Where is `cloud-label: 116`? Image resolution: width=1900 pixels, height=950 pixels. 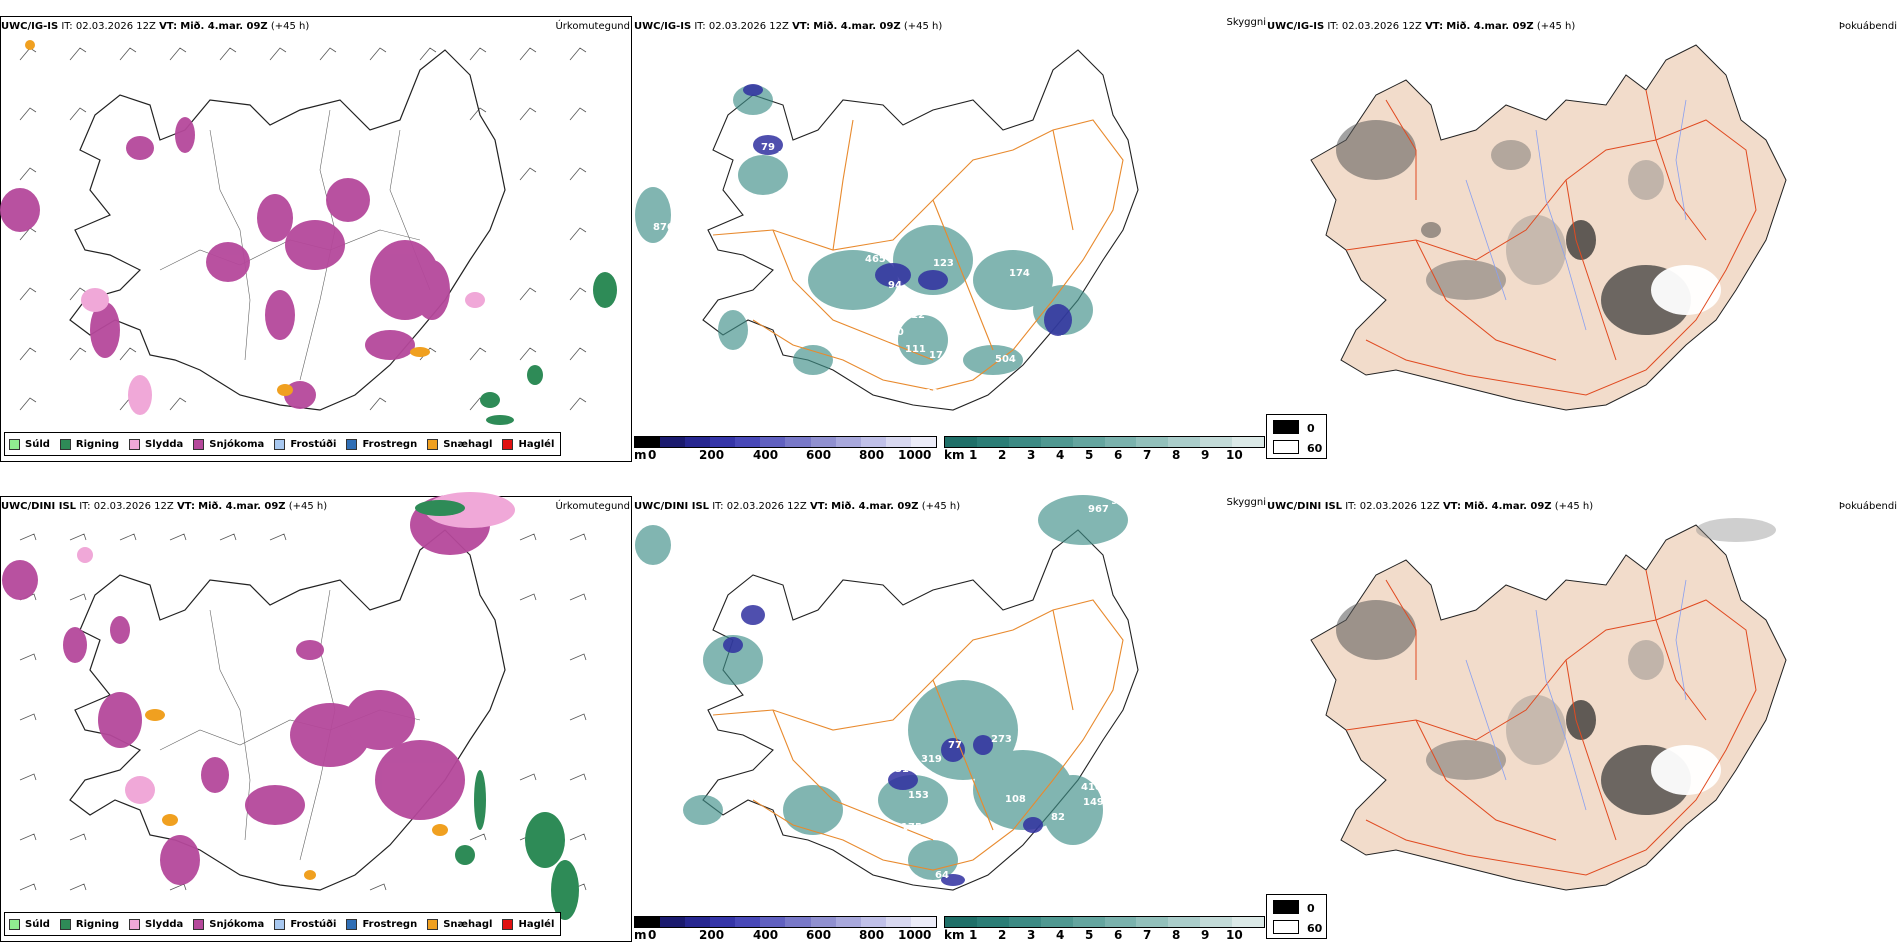
cloud-label: 116 is located at coordinates (935, 393).